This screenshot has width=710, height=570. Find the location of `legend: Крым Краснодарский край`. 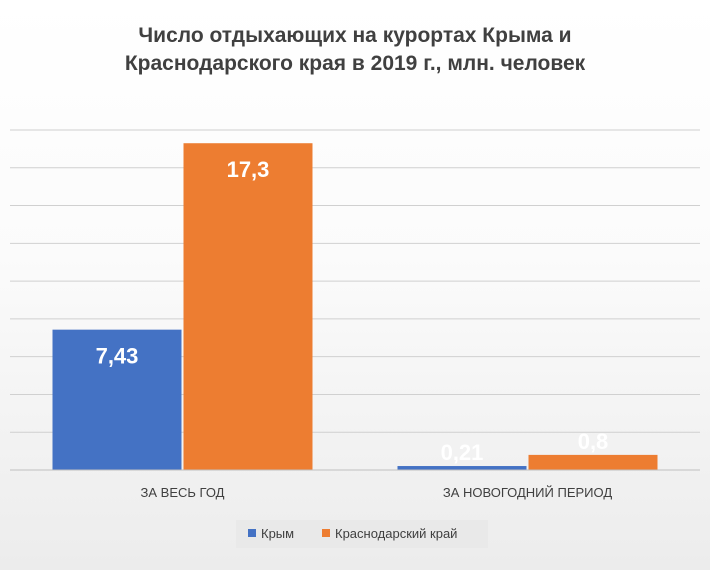

legend: Крым Краснодарский край is located at coordinates (362, 534).